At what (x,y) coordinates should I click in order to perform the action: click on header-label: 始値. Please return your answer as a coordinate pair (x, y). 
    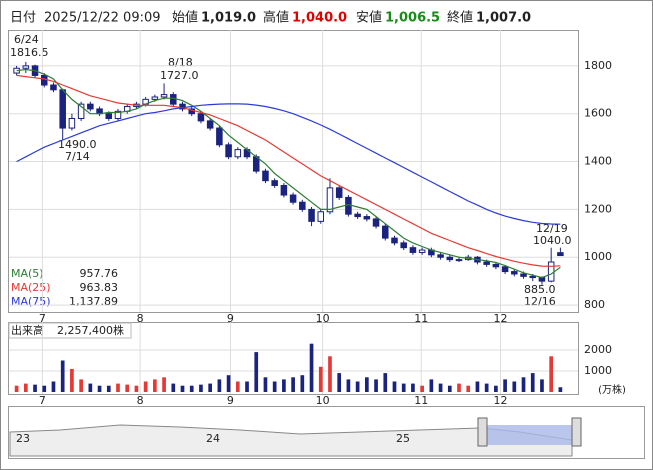
    Looking at the image, I should click on (185, 18).